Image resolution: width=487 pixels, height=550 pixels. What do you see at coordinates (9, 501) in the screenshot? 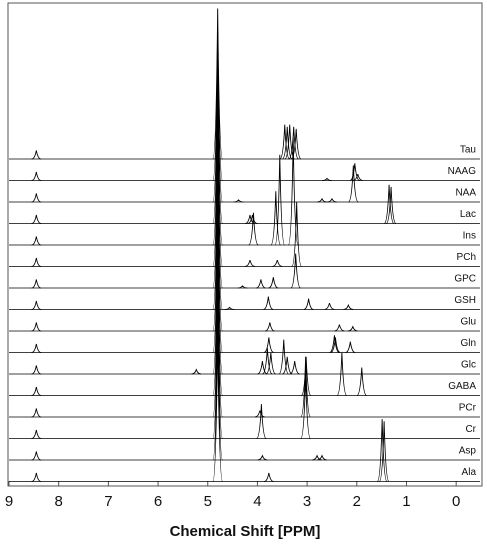
I see `x-tick-label: 9` at bounding box center [9, 501].